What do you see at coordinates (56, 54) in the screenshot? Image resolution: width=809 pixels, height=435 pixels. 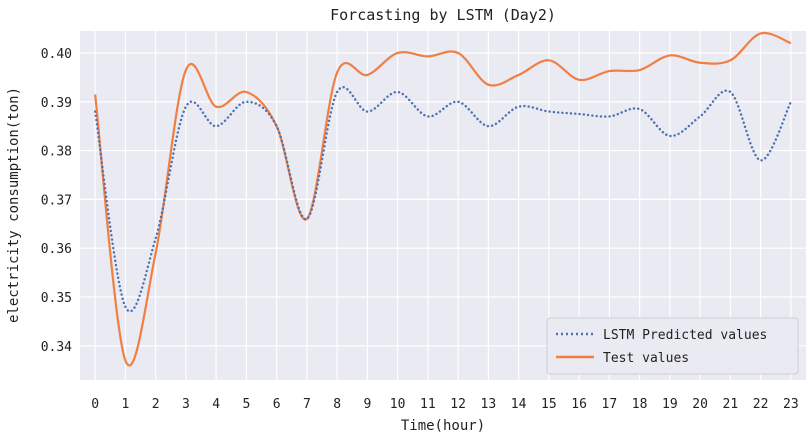 I see `y-tick-label: 0.40` at bounding box center [56, 54].